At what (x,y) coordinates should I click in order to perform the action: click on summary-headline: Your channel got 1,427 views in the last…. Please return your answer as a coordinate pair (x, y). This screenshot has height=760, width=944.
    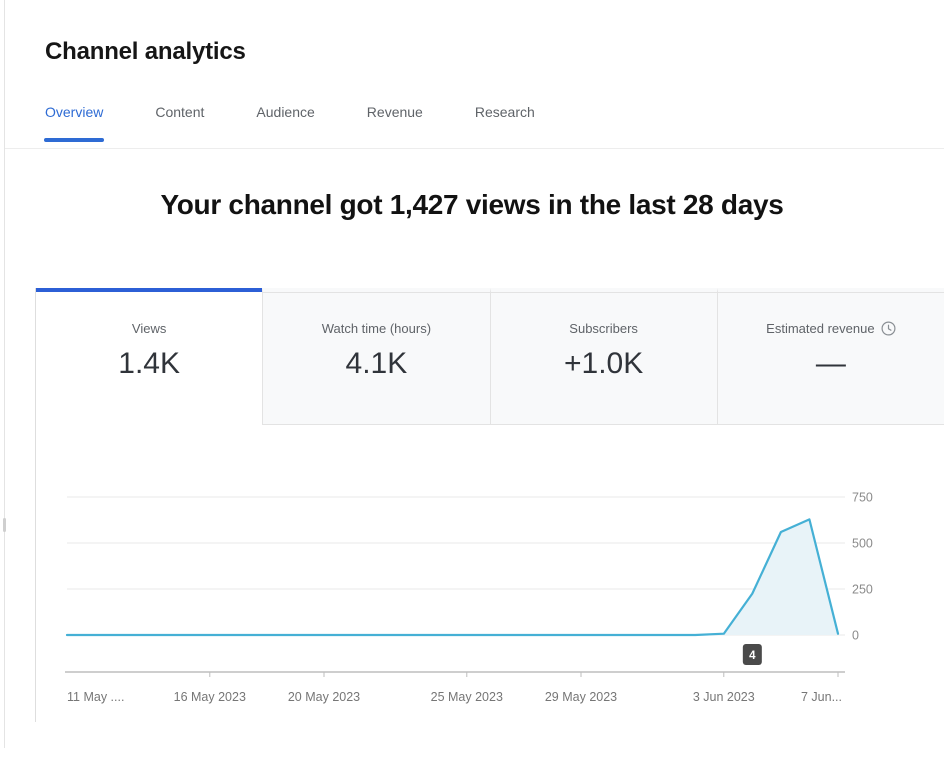
    Looking at the image, I should click on (472, 204).